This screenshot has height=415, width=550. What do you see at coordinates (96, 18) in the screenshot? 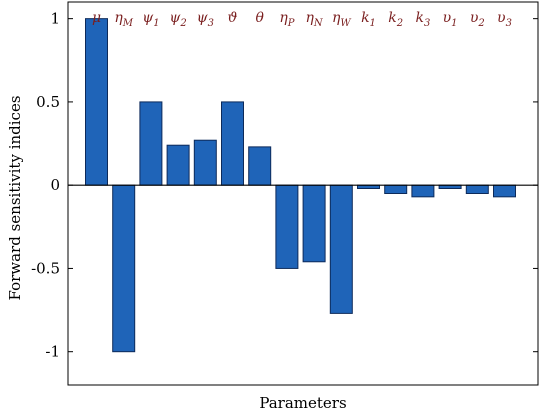
I see `category-label: μ` at bounding box center [96, 18].